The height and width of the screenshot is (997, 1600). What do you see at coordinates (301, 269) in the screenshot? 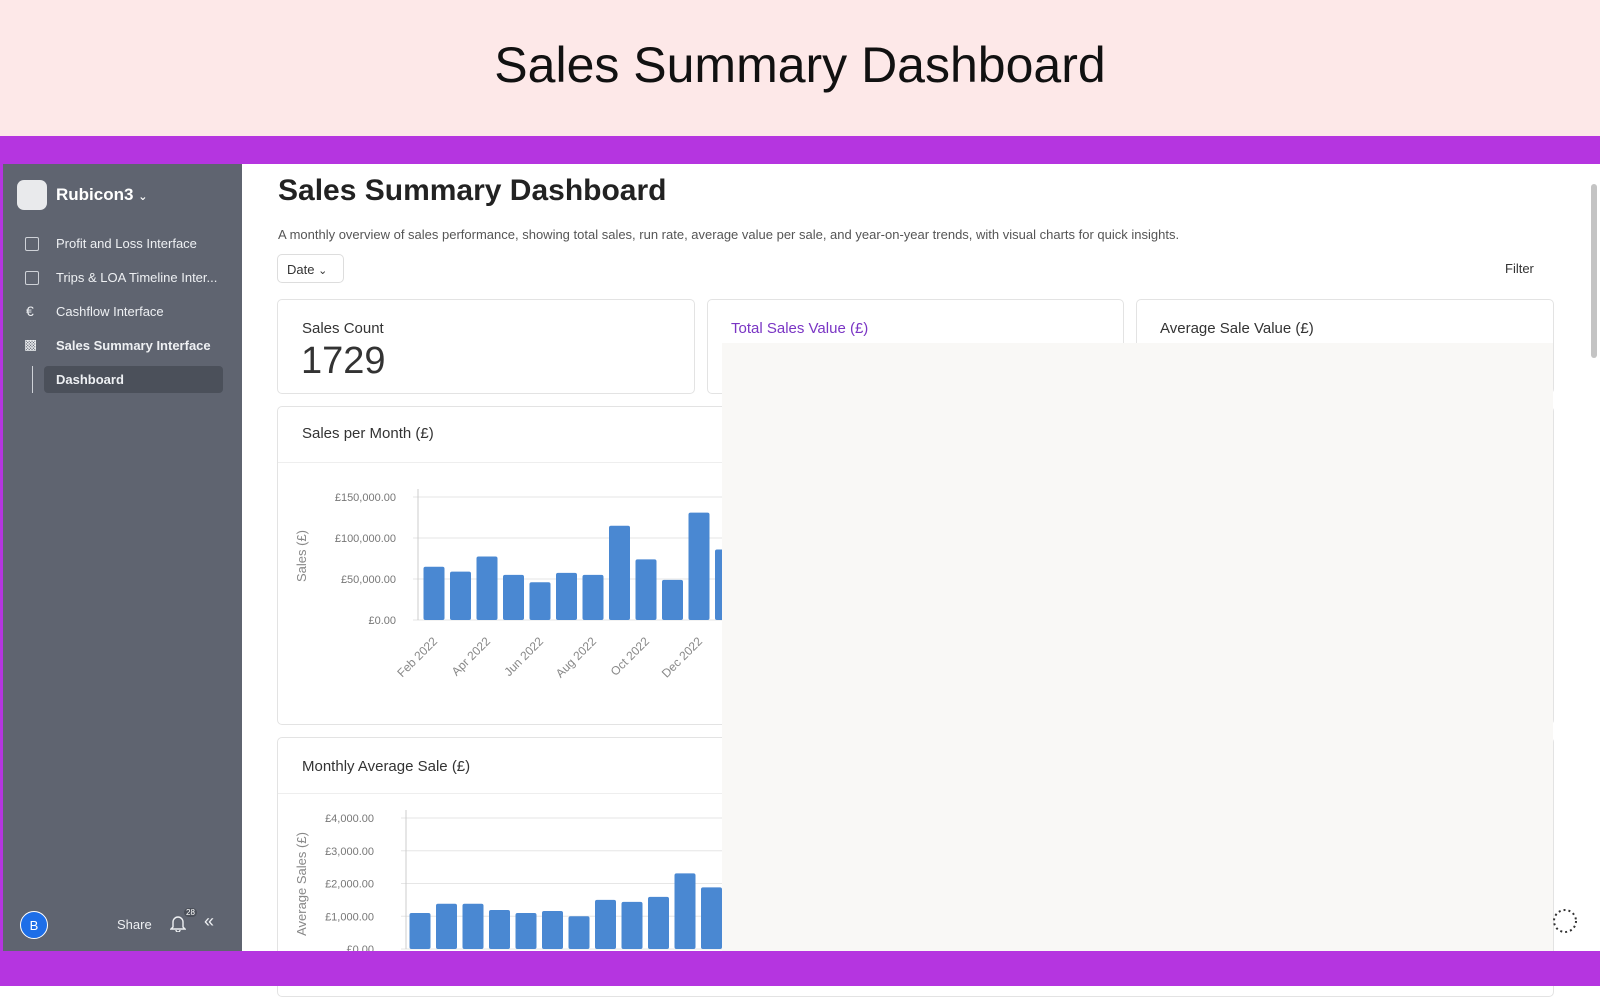
I see `dropdown-label: Date` at bounding box center [301, 269].